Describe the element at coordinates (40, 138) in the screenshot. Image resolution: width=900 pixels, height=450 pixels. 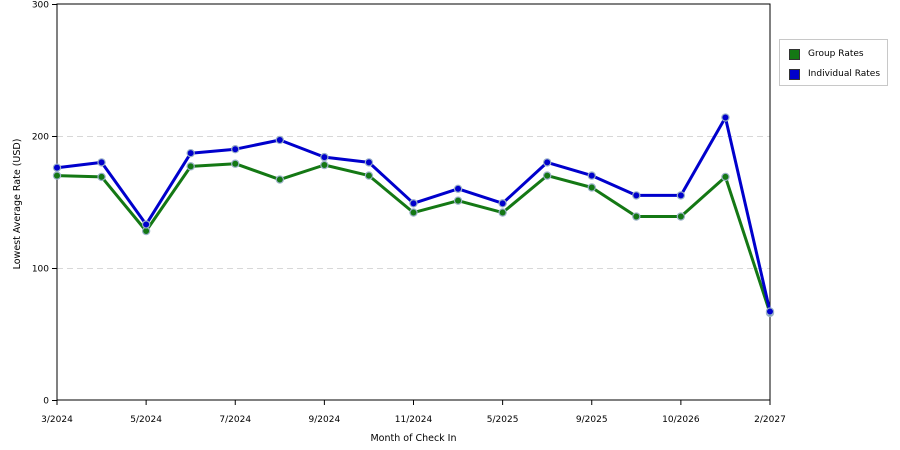
I see `y-tick-label: 200` at that location.